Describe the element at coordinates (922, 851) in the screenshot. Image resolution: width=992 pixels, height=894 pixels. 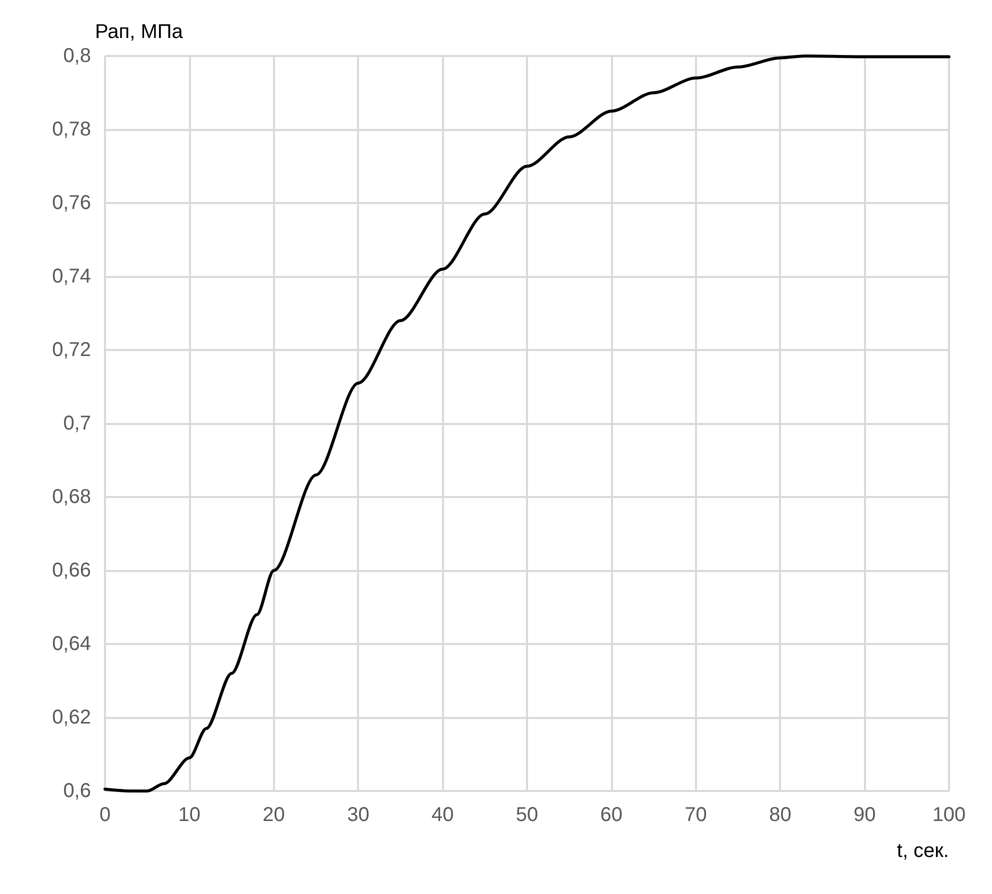
I see `x-axis-title: t, сек.` at that location.